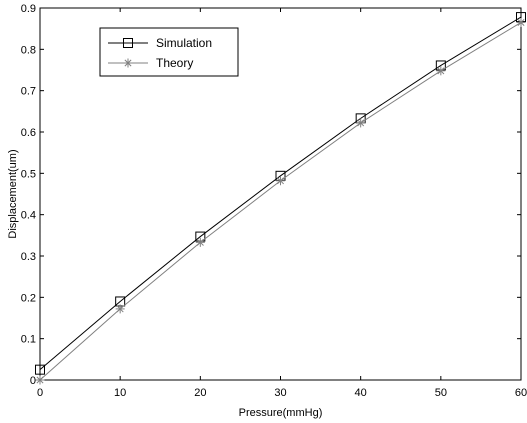 This screenshot has height=423, width=527. I want to click on y-tick-label-2: 0.2, so click(28, 298).